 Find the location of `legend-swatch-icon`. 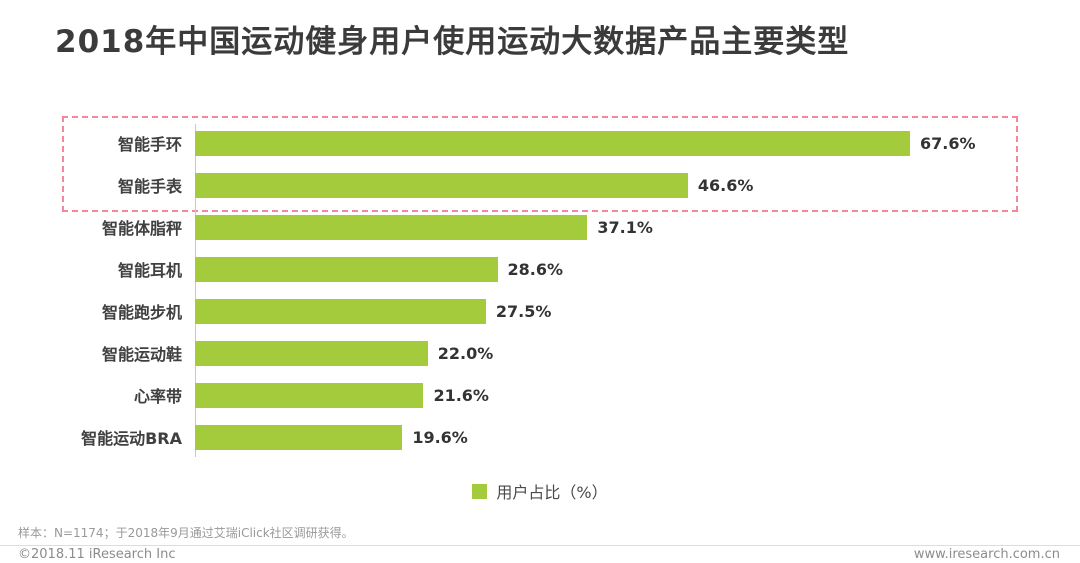

legend-swatch-icon is located at coordinates (480, 491).